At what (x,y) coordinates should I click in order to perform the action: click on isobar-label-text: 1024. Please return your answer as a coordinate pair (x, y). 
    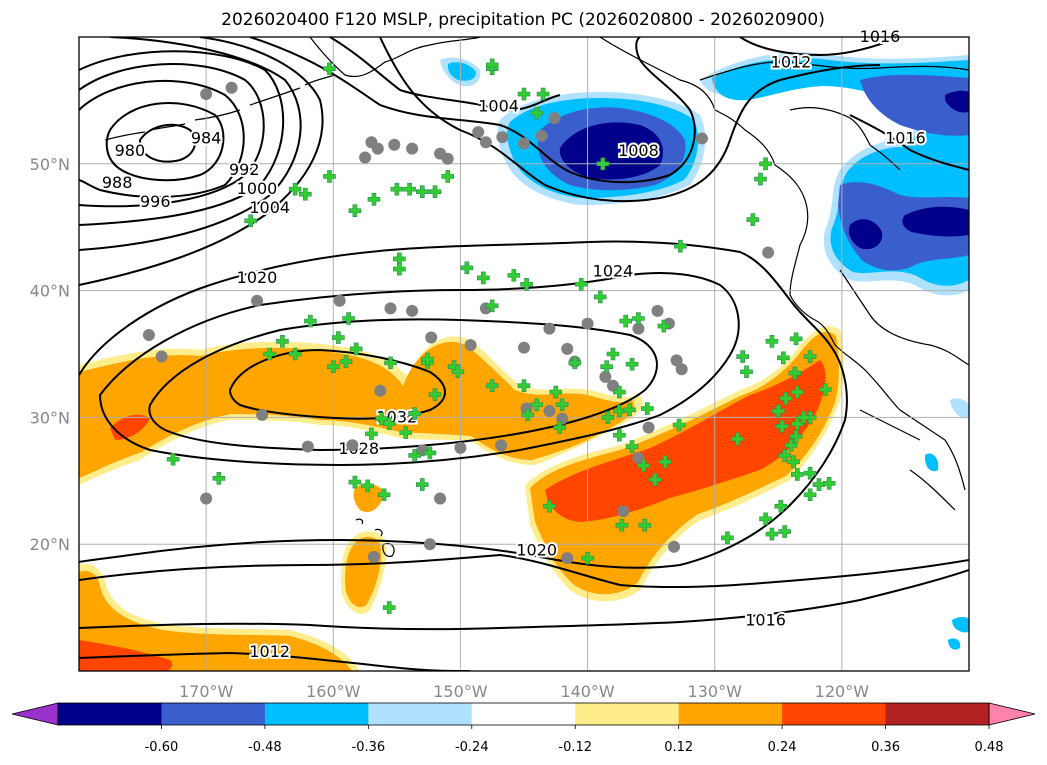
    Looking at the image, I should click on (613, 271).